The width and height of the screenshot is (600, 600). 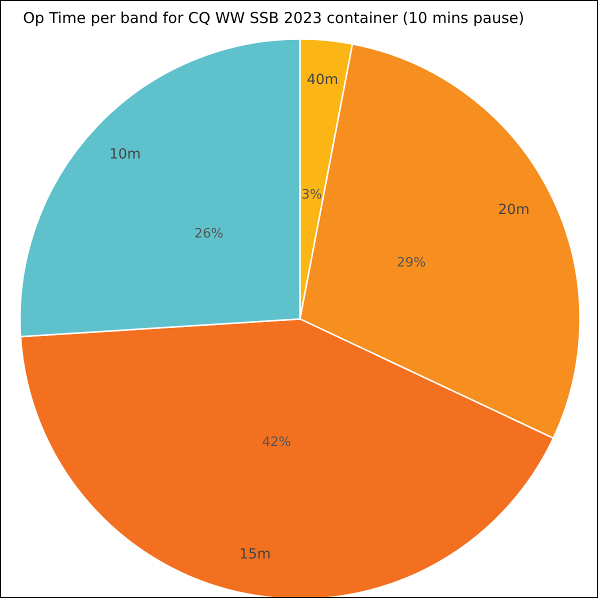 What do you see at coordinates (411, 262) in the screenshot?
I see `data-label: 29%` at bounding box center [411, 262].